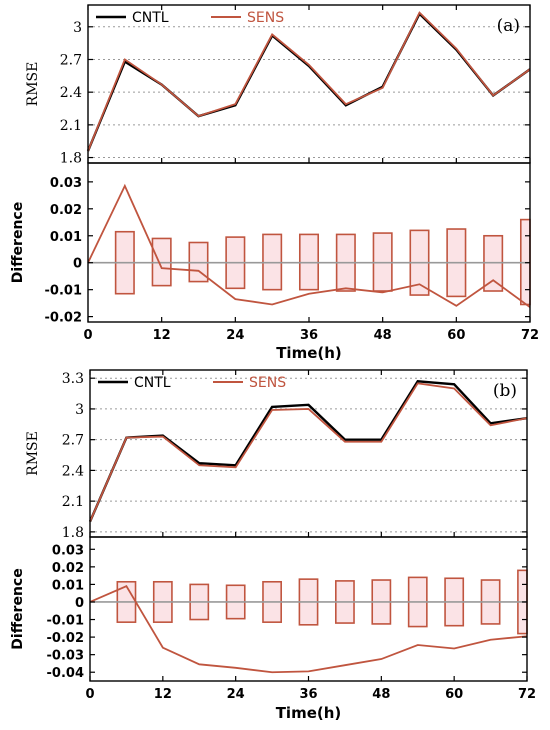 Image resolution: width=550 pixels, height=730 pixels. Describe the element at coordinates (73, 379) in the screenshot. I see `rmse-ytick-label: 3.3` at that location.